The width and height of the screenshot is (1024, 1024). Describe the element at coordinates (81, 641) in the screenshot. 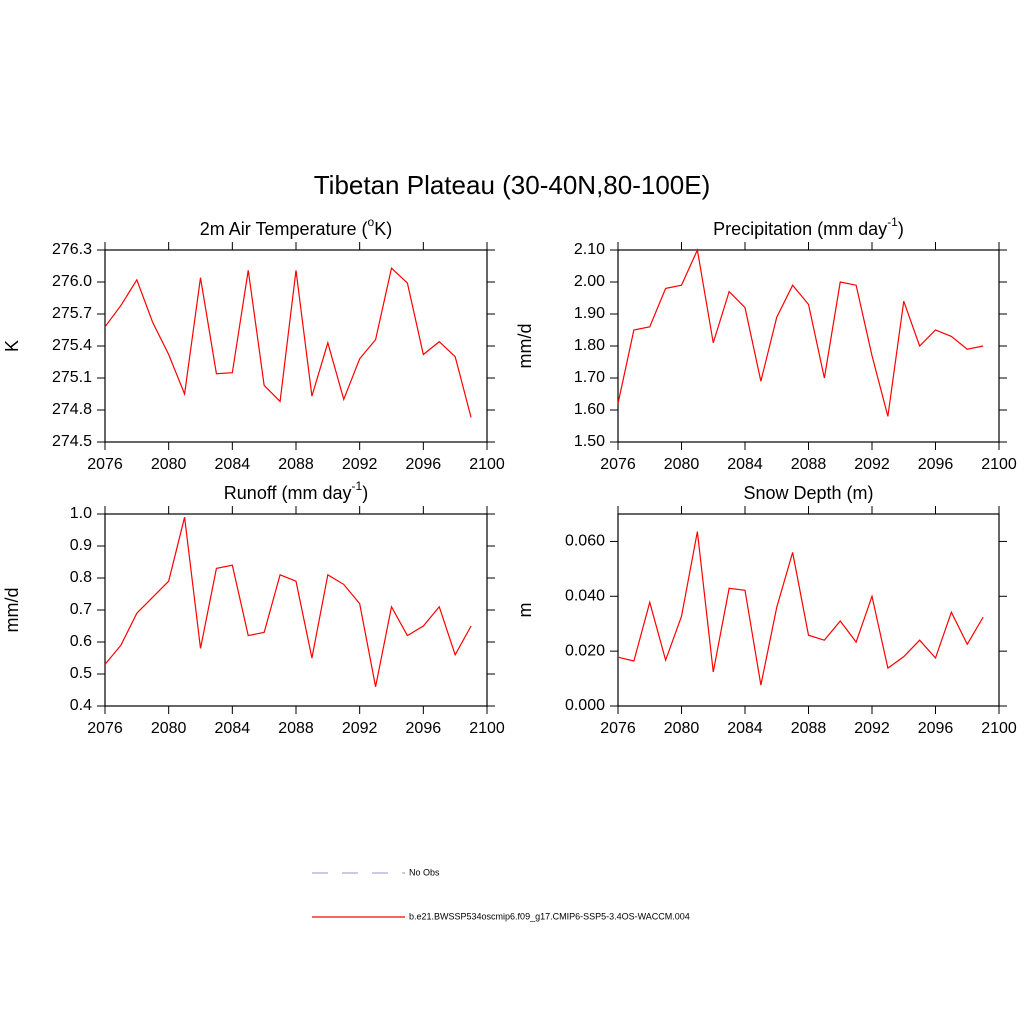

I see `y-tick-label: 0.6` at that location.